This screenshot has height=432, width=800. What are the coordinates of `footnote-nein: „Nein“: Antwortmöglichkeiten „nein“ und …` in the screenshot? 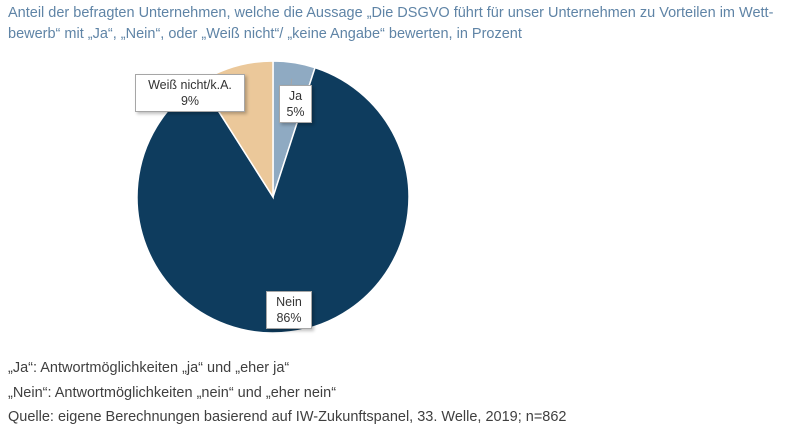 It's located at (172, 393).